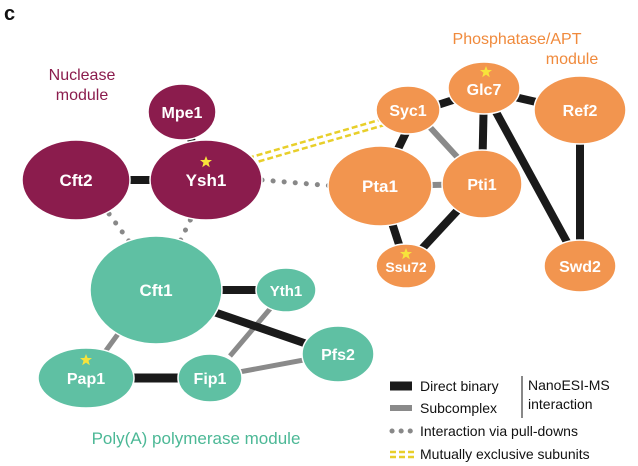 The width and height of the screenshot is (638, 466). Describe the element at coordinates (458, 408) in the screenshot. I see `legend-subcomplex-label: Subcomplex` at that location.